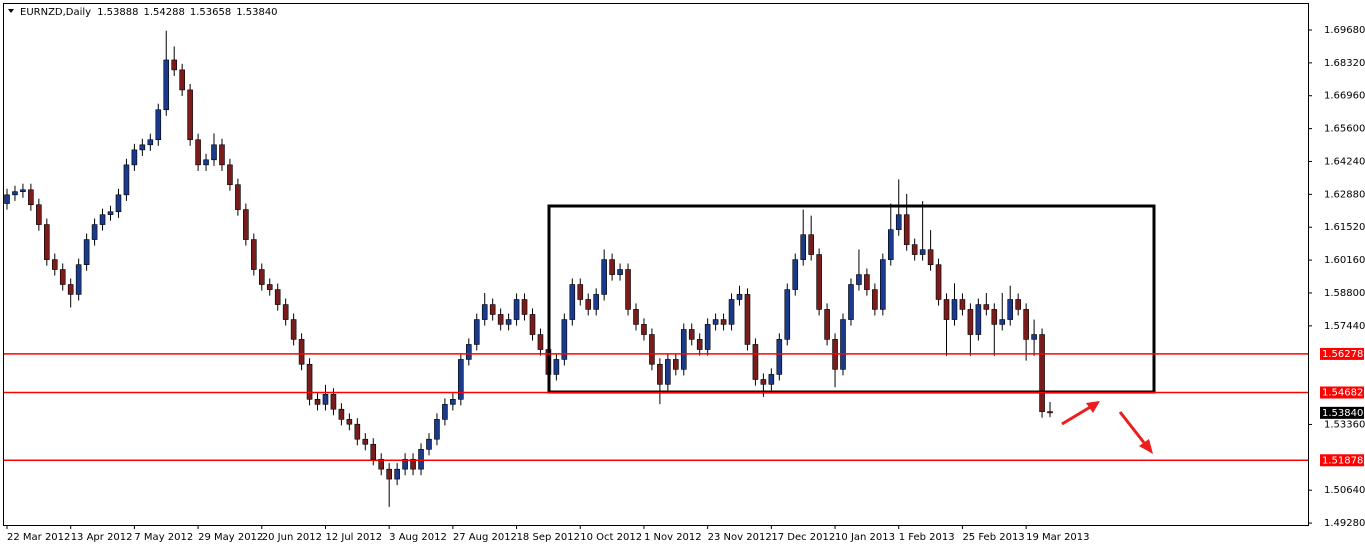 The width and height of the screenshot is (1365, 548). Describe the element at coordinates (1107, 427) in the screenshot. I see `arrows` at that location.